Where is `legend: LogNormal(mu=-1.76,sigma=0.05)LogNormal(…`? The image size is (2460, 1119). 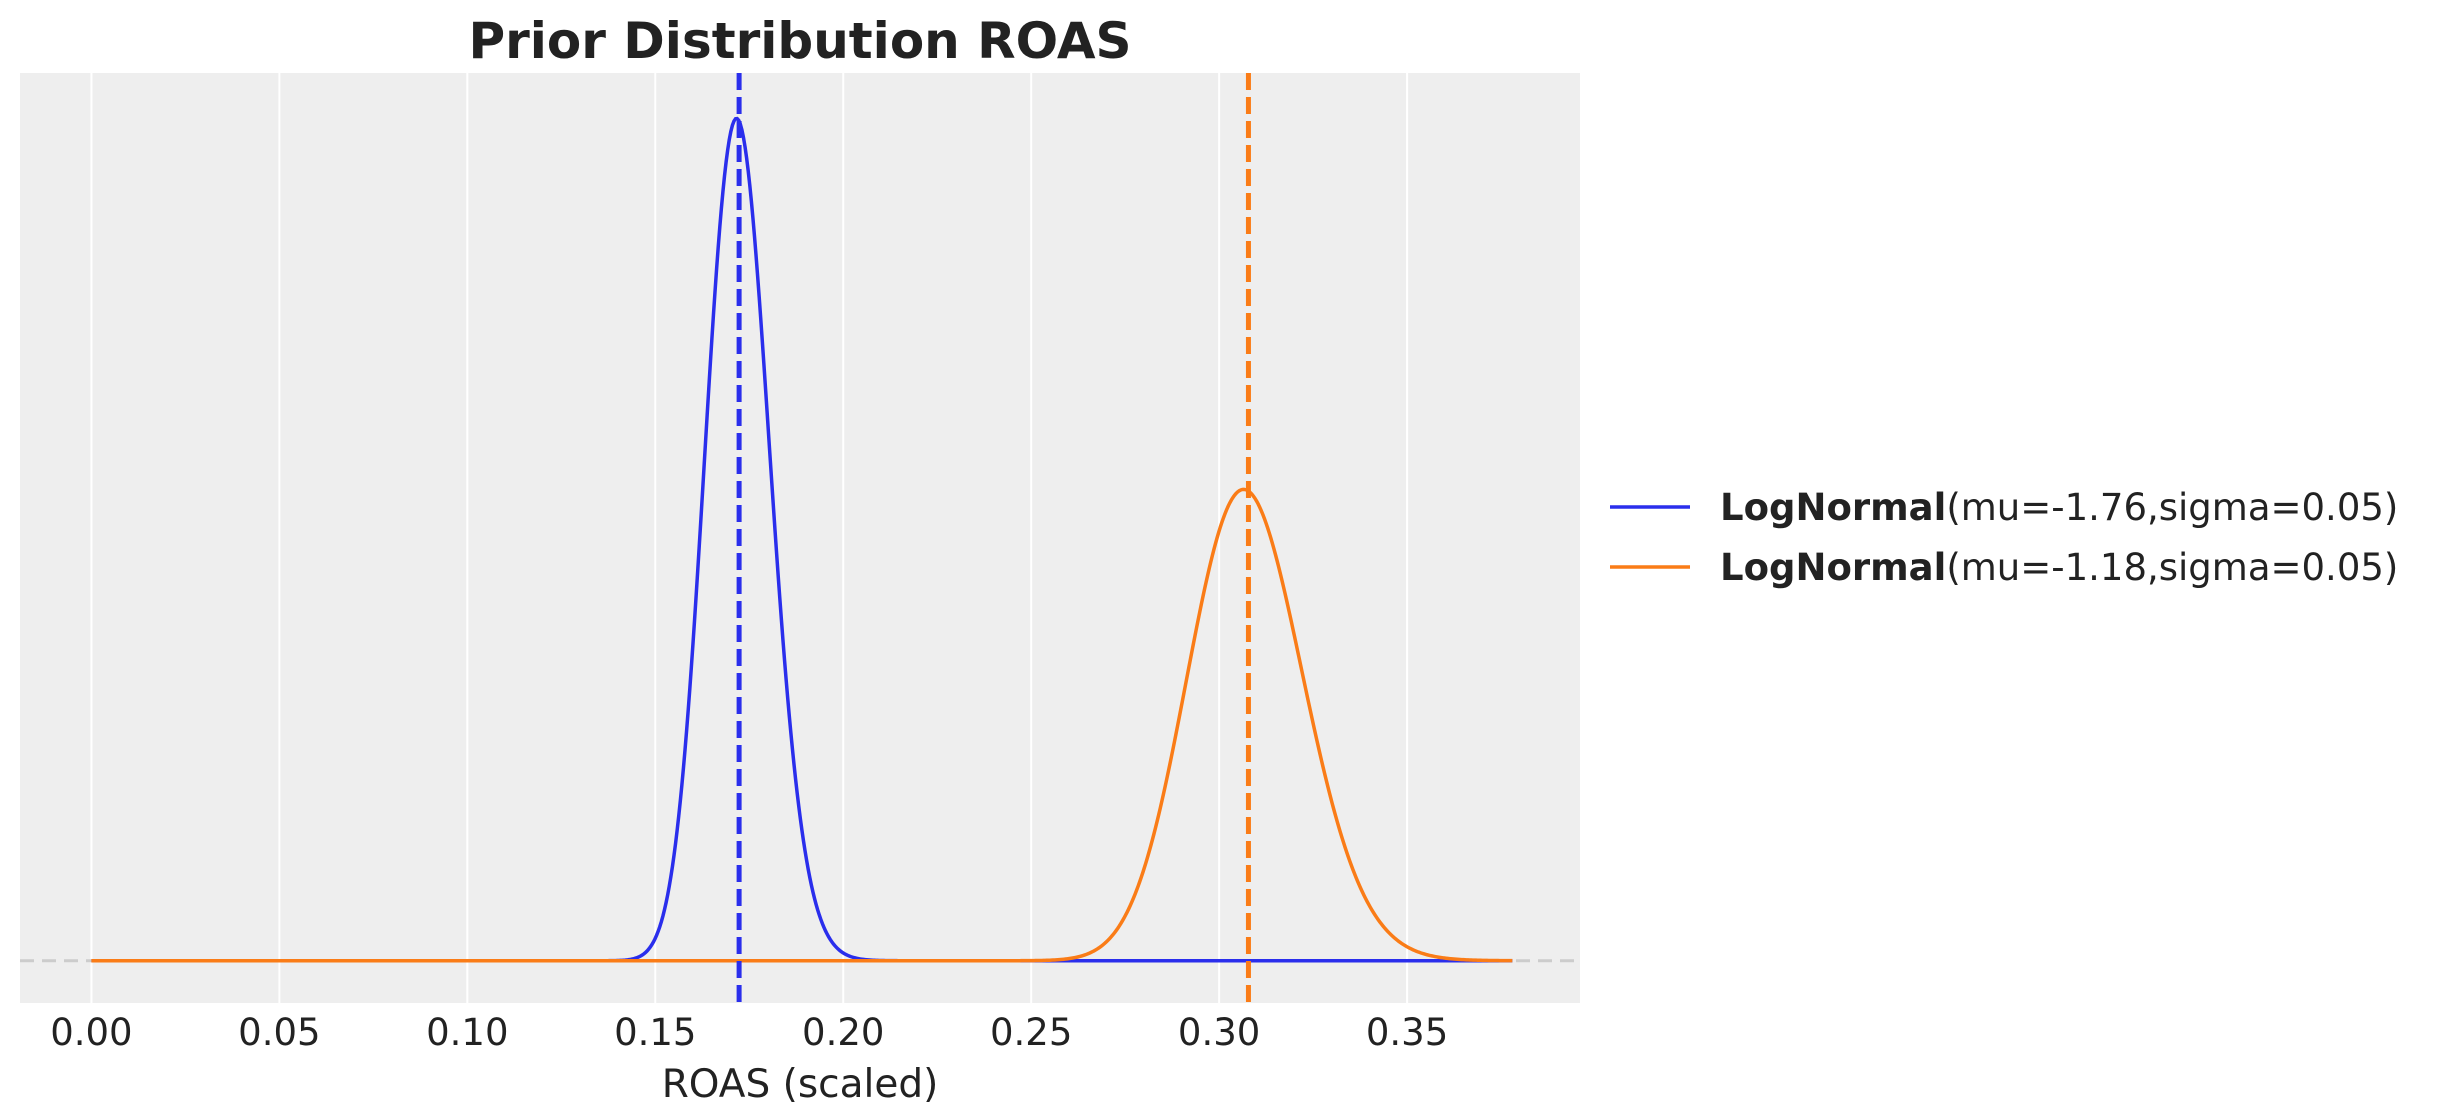 legend: LogNormal(mu=-1.76,sigma=0.05)LogNormal(… is located at coordinates (2004, 537).